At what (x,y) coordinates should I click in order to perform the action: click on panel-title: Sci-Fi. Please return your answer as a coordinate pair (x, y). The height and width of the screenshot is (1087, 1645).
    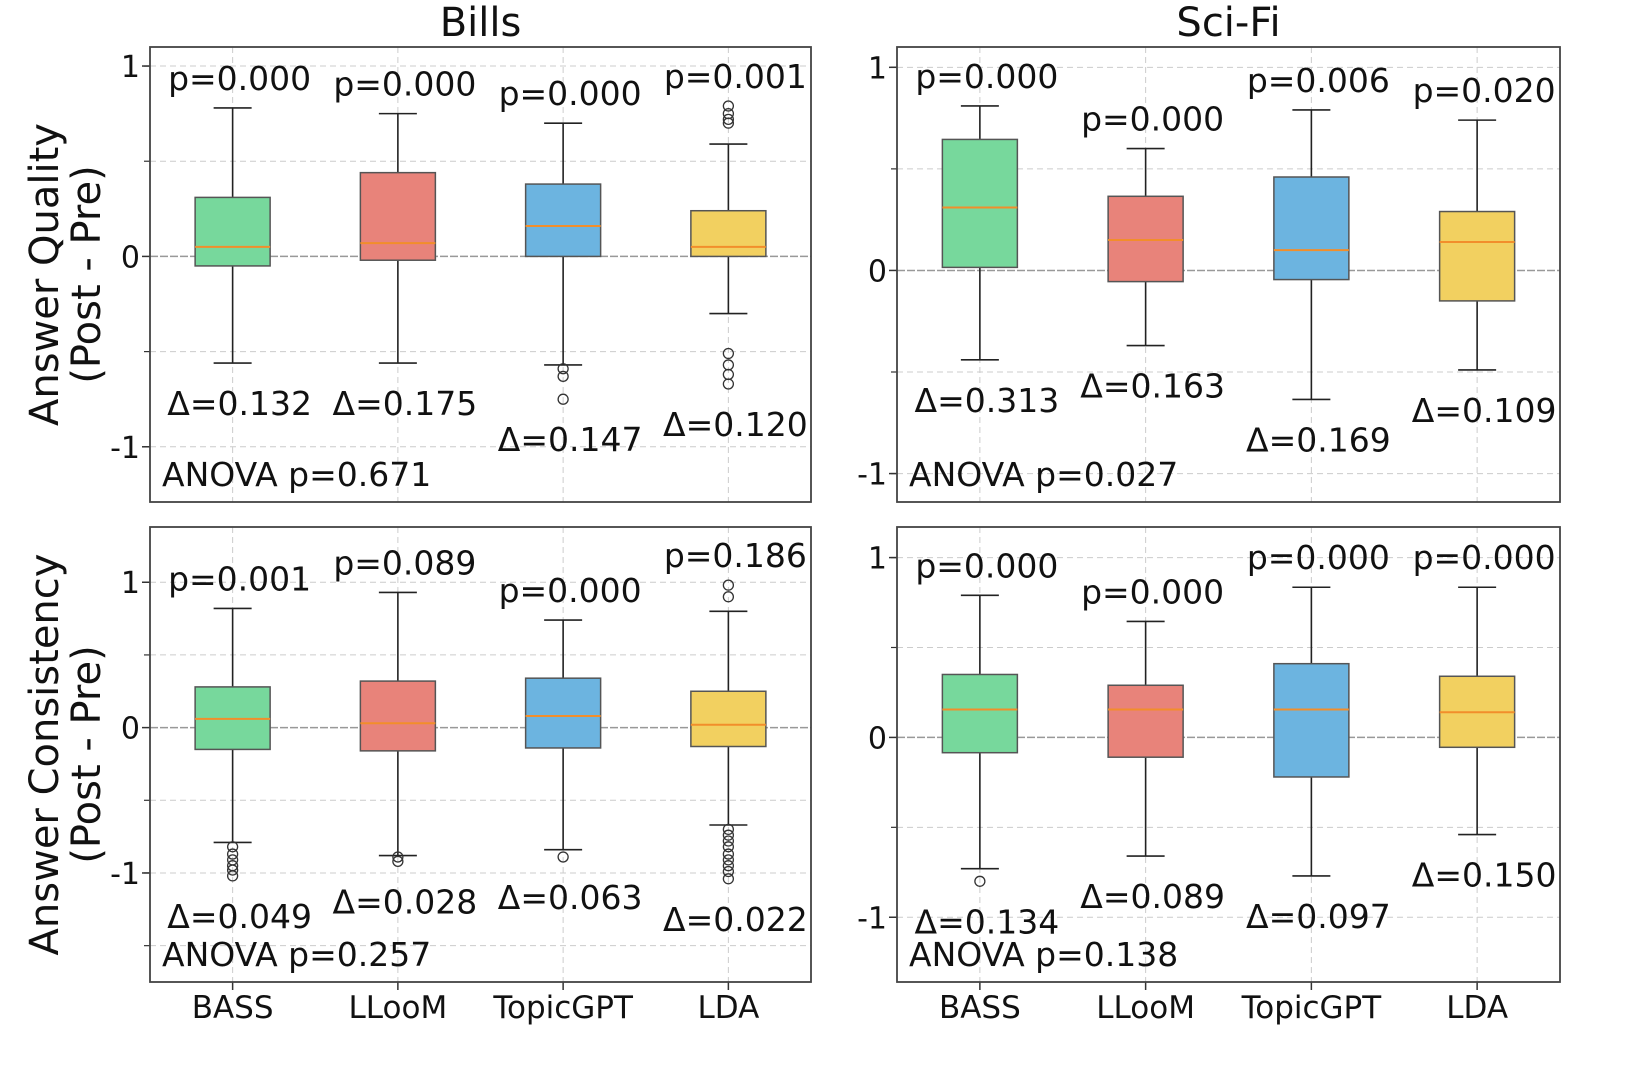
    Looking at the image, I should click on (1228, 23).